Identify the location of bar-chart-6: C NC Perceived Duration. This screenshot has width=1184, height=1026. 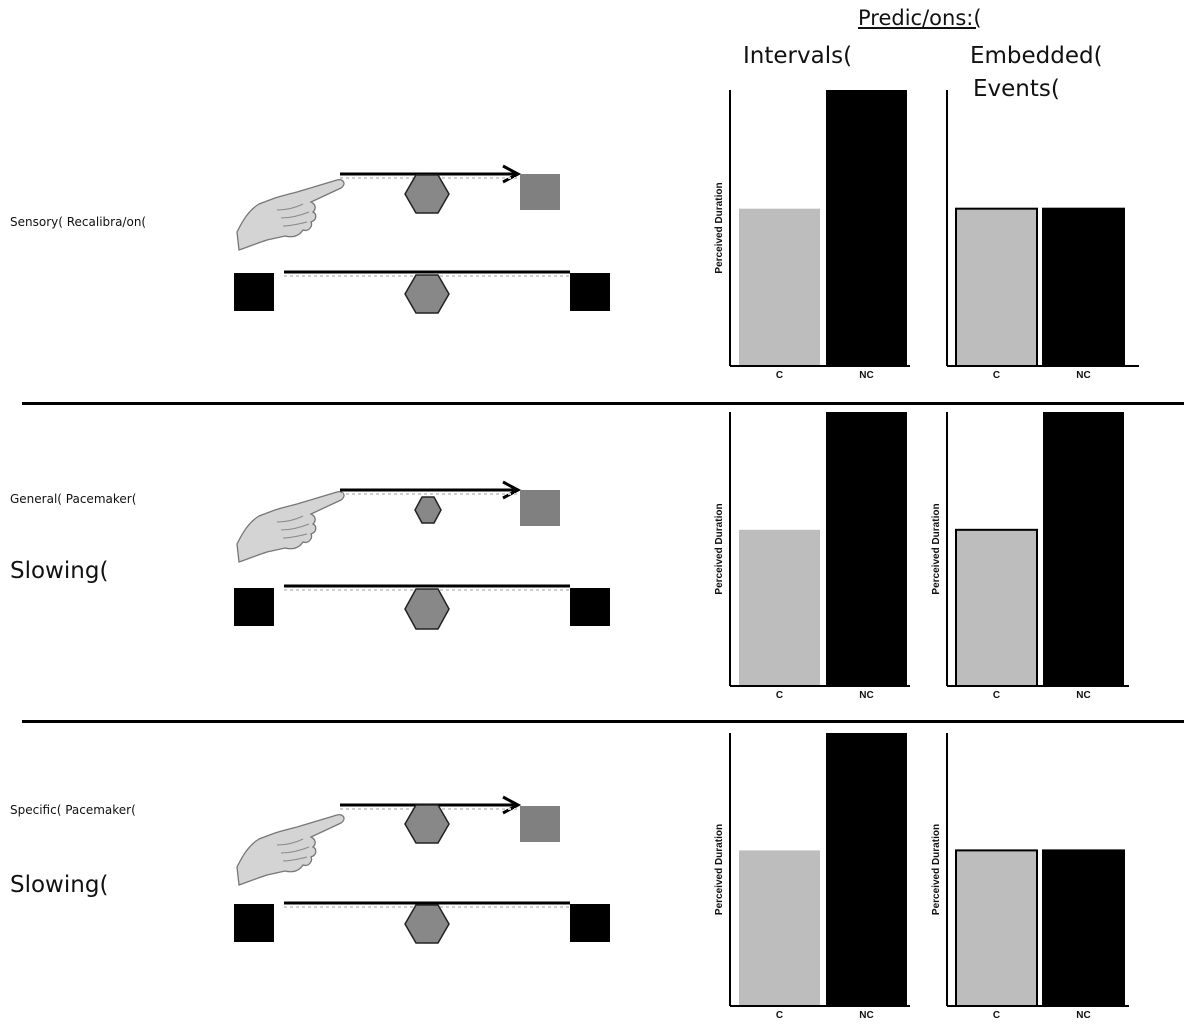
(1030, 877).